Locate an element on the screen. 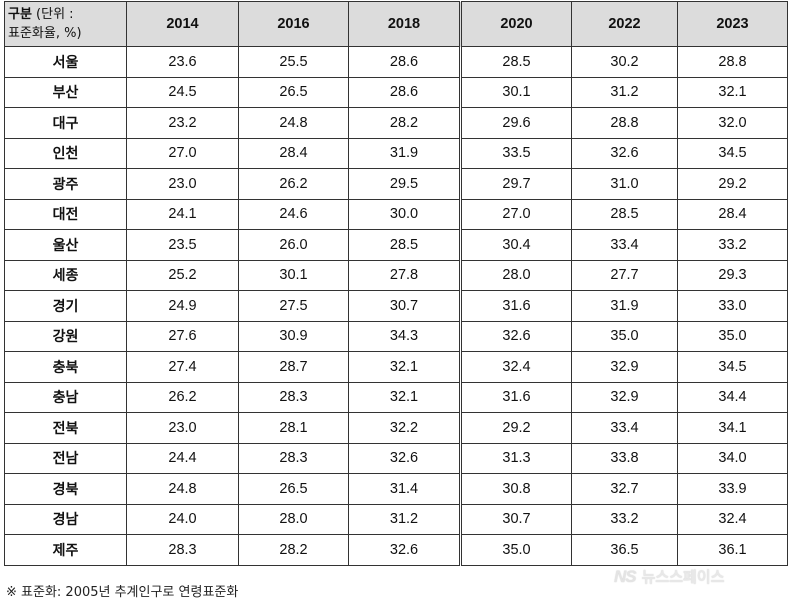  value-cell: 32.0 is located at coordinates (732, 123).